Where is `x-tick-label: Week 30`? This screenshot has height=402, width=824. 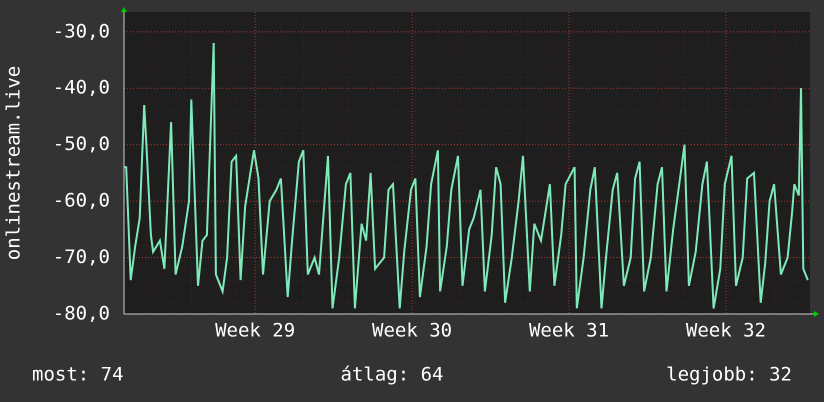
x-tick-label: Week 30 is located at coordinates (412, 331).